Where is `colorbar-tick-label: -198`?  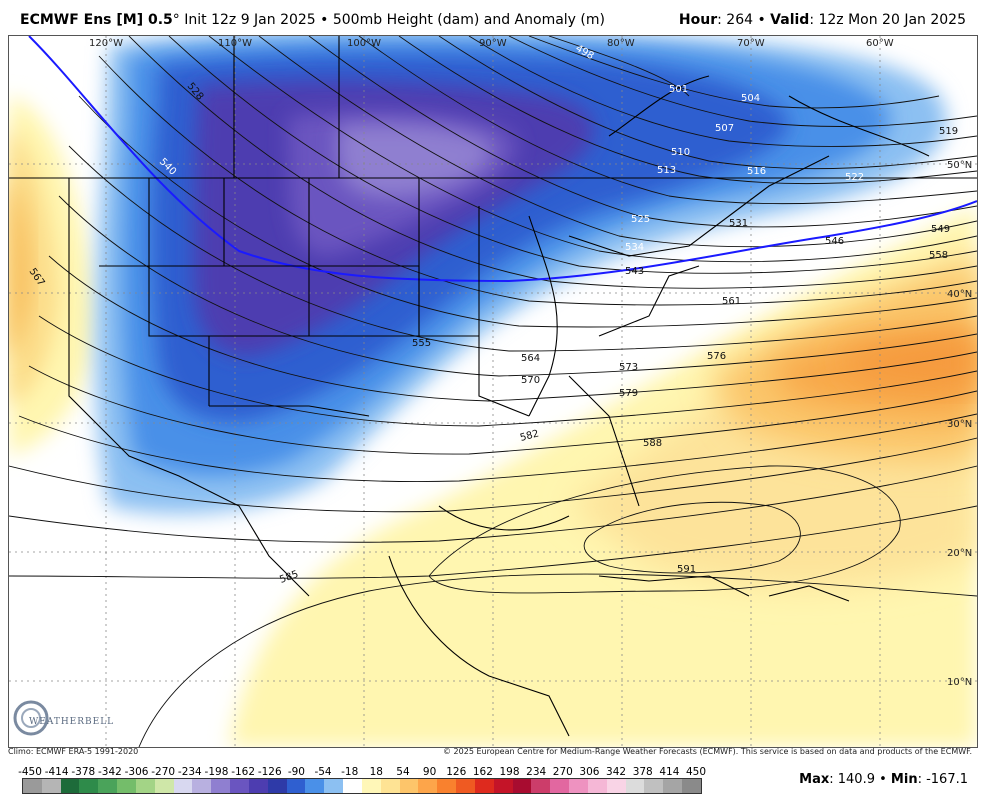
colorbar-tick-label: -198 is located at coordinates (216, 772).